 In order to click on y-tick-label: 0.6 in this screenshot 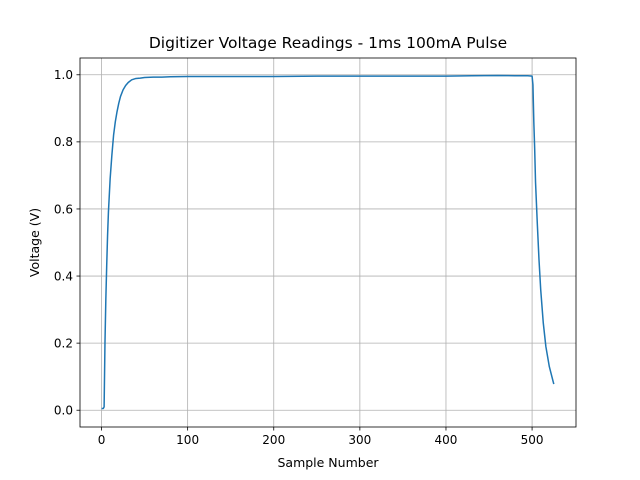, I will do `click(63, 209)`.